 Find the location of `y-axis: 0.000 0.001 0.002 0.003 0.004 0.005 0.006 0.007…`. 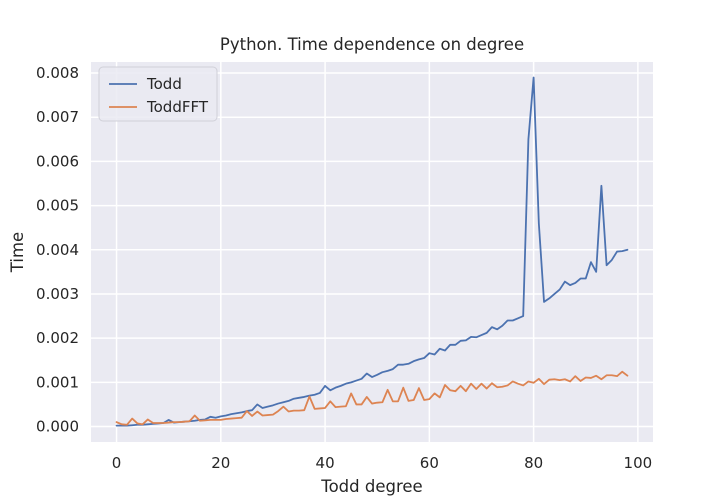

y-axis: 0.000 0.001 0.002 0.003 0.004 0.005 0.006 0.007… is located at coordinates (57, 249).